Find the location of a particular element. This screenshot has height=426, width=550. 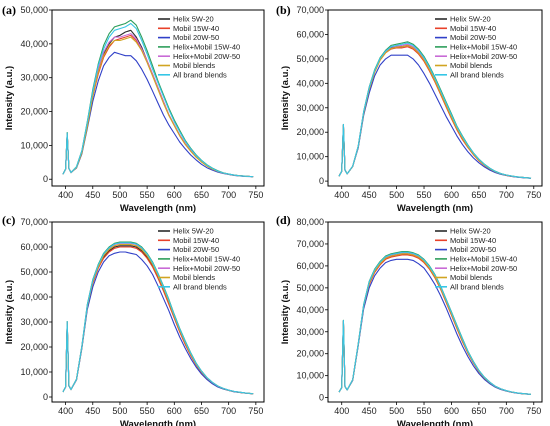

panel-label: (d) is located at coordinates (283, 220).